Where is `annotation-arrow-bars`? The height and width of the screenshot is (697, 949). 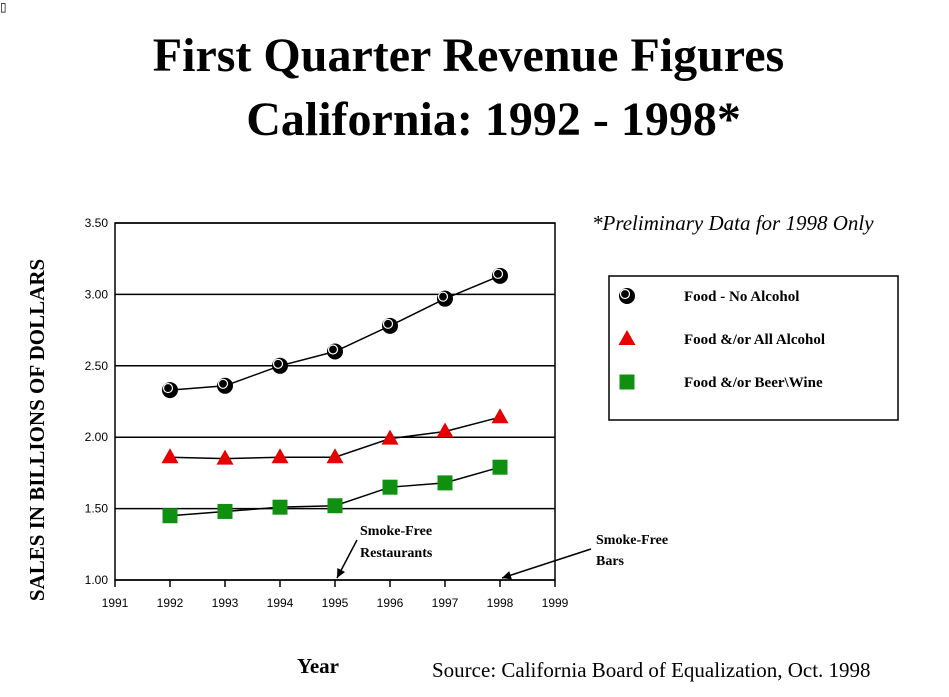 annotation-arrow-bars is located at coordinates (546, 563).